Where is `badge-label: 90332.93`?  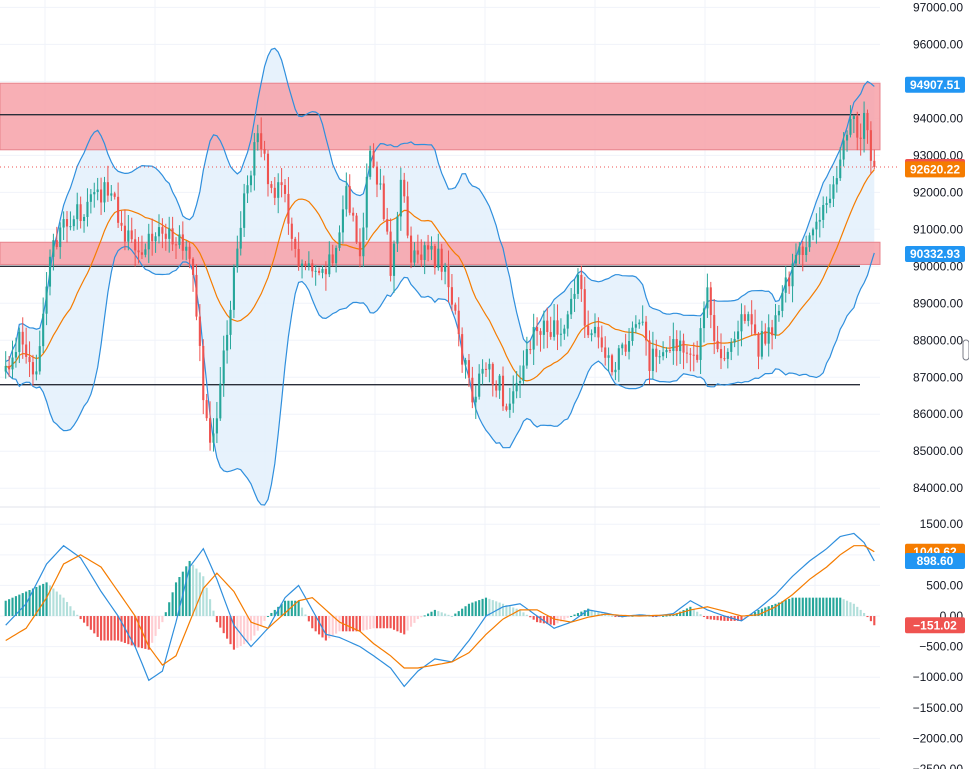
badge-label: 90332.93 is located at coordinates (935, 254).